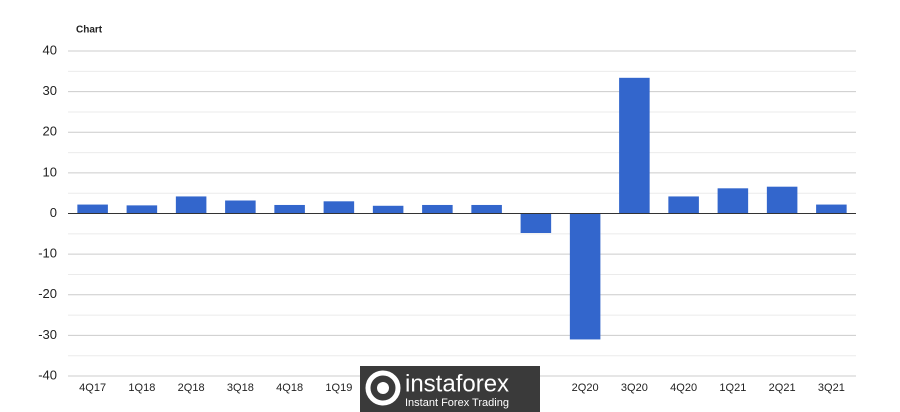 The height and width of the screenshot is (412, 900). Describe the element at coordinates (191, 388) in the screenshot. I see `x-tick-label: 2Q18` at that location.